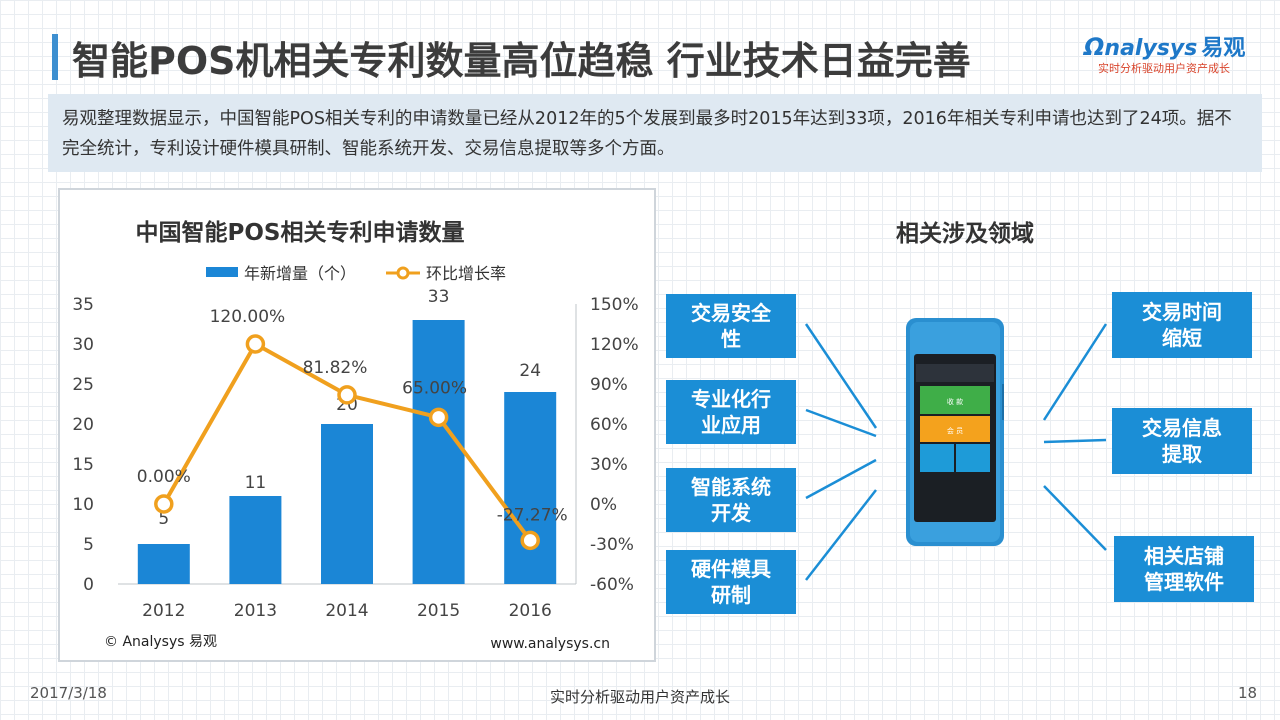  I want to click on y2-tick-label: 120%, so click(614, 345).